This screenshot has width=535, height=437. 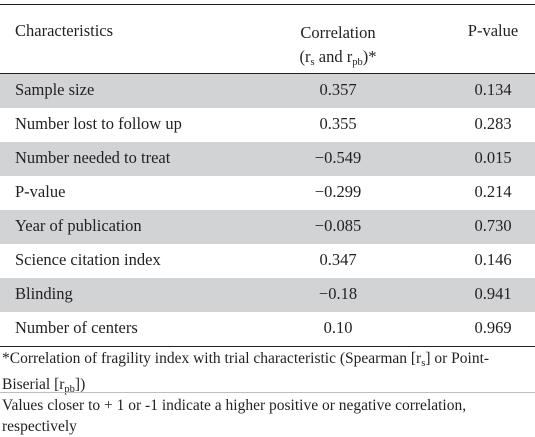 I want to click on table-row: Science citation index 0.347 0.146, so click(x=267, y=261).